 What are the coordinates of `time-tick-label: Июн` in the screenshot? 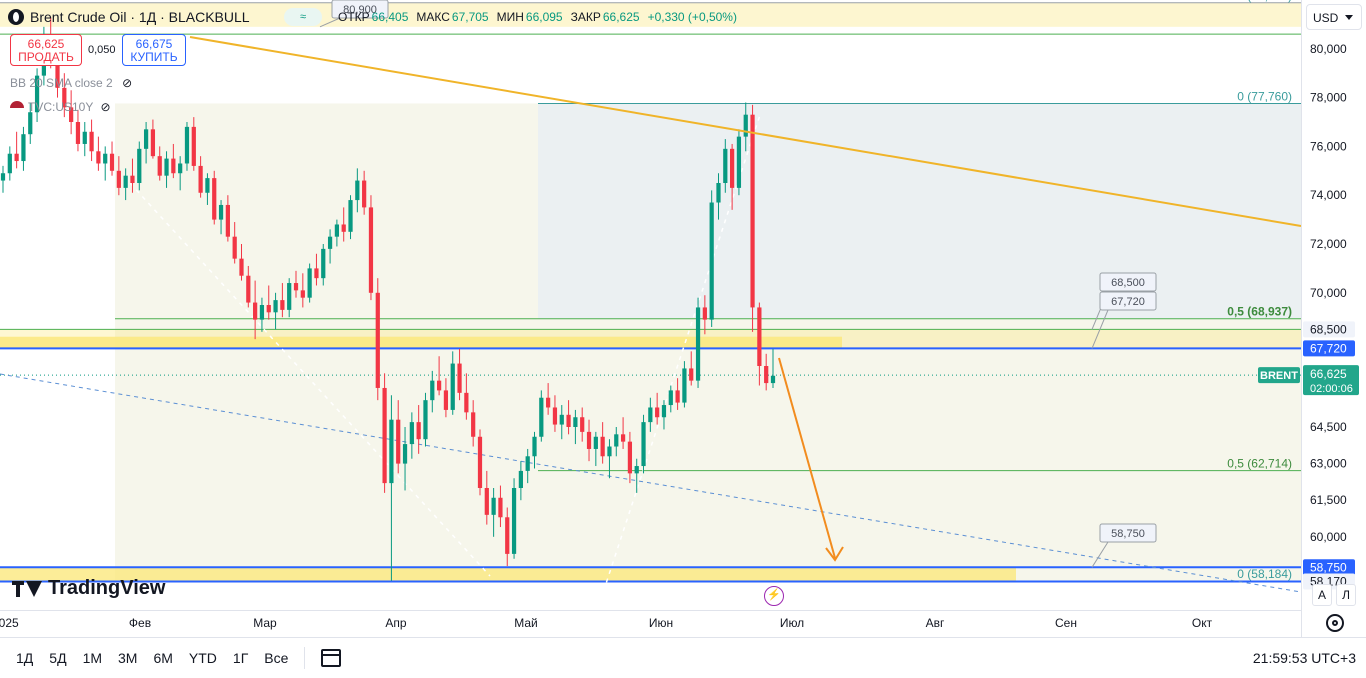 It's located at (661, 623).